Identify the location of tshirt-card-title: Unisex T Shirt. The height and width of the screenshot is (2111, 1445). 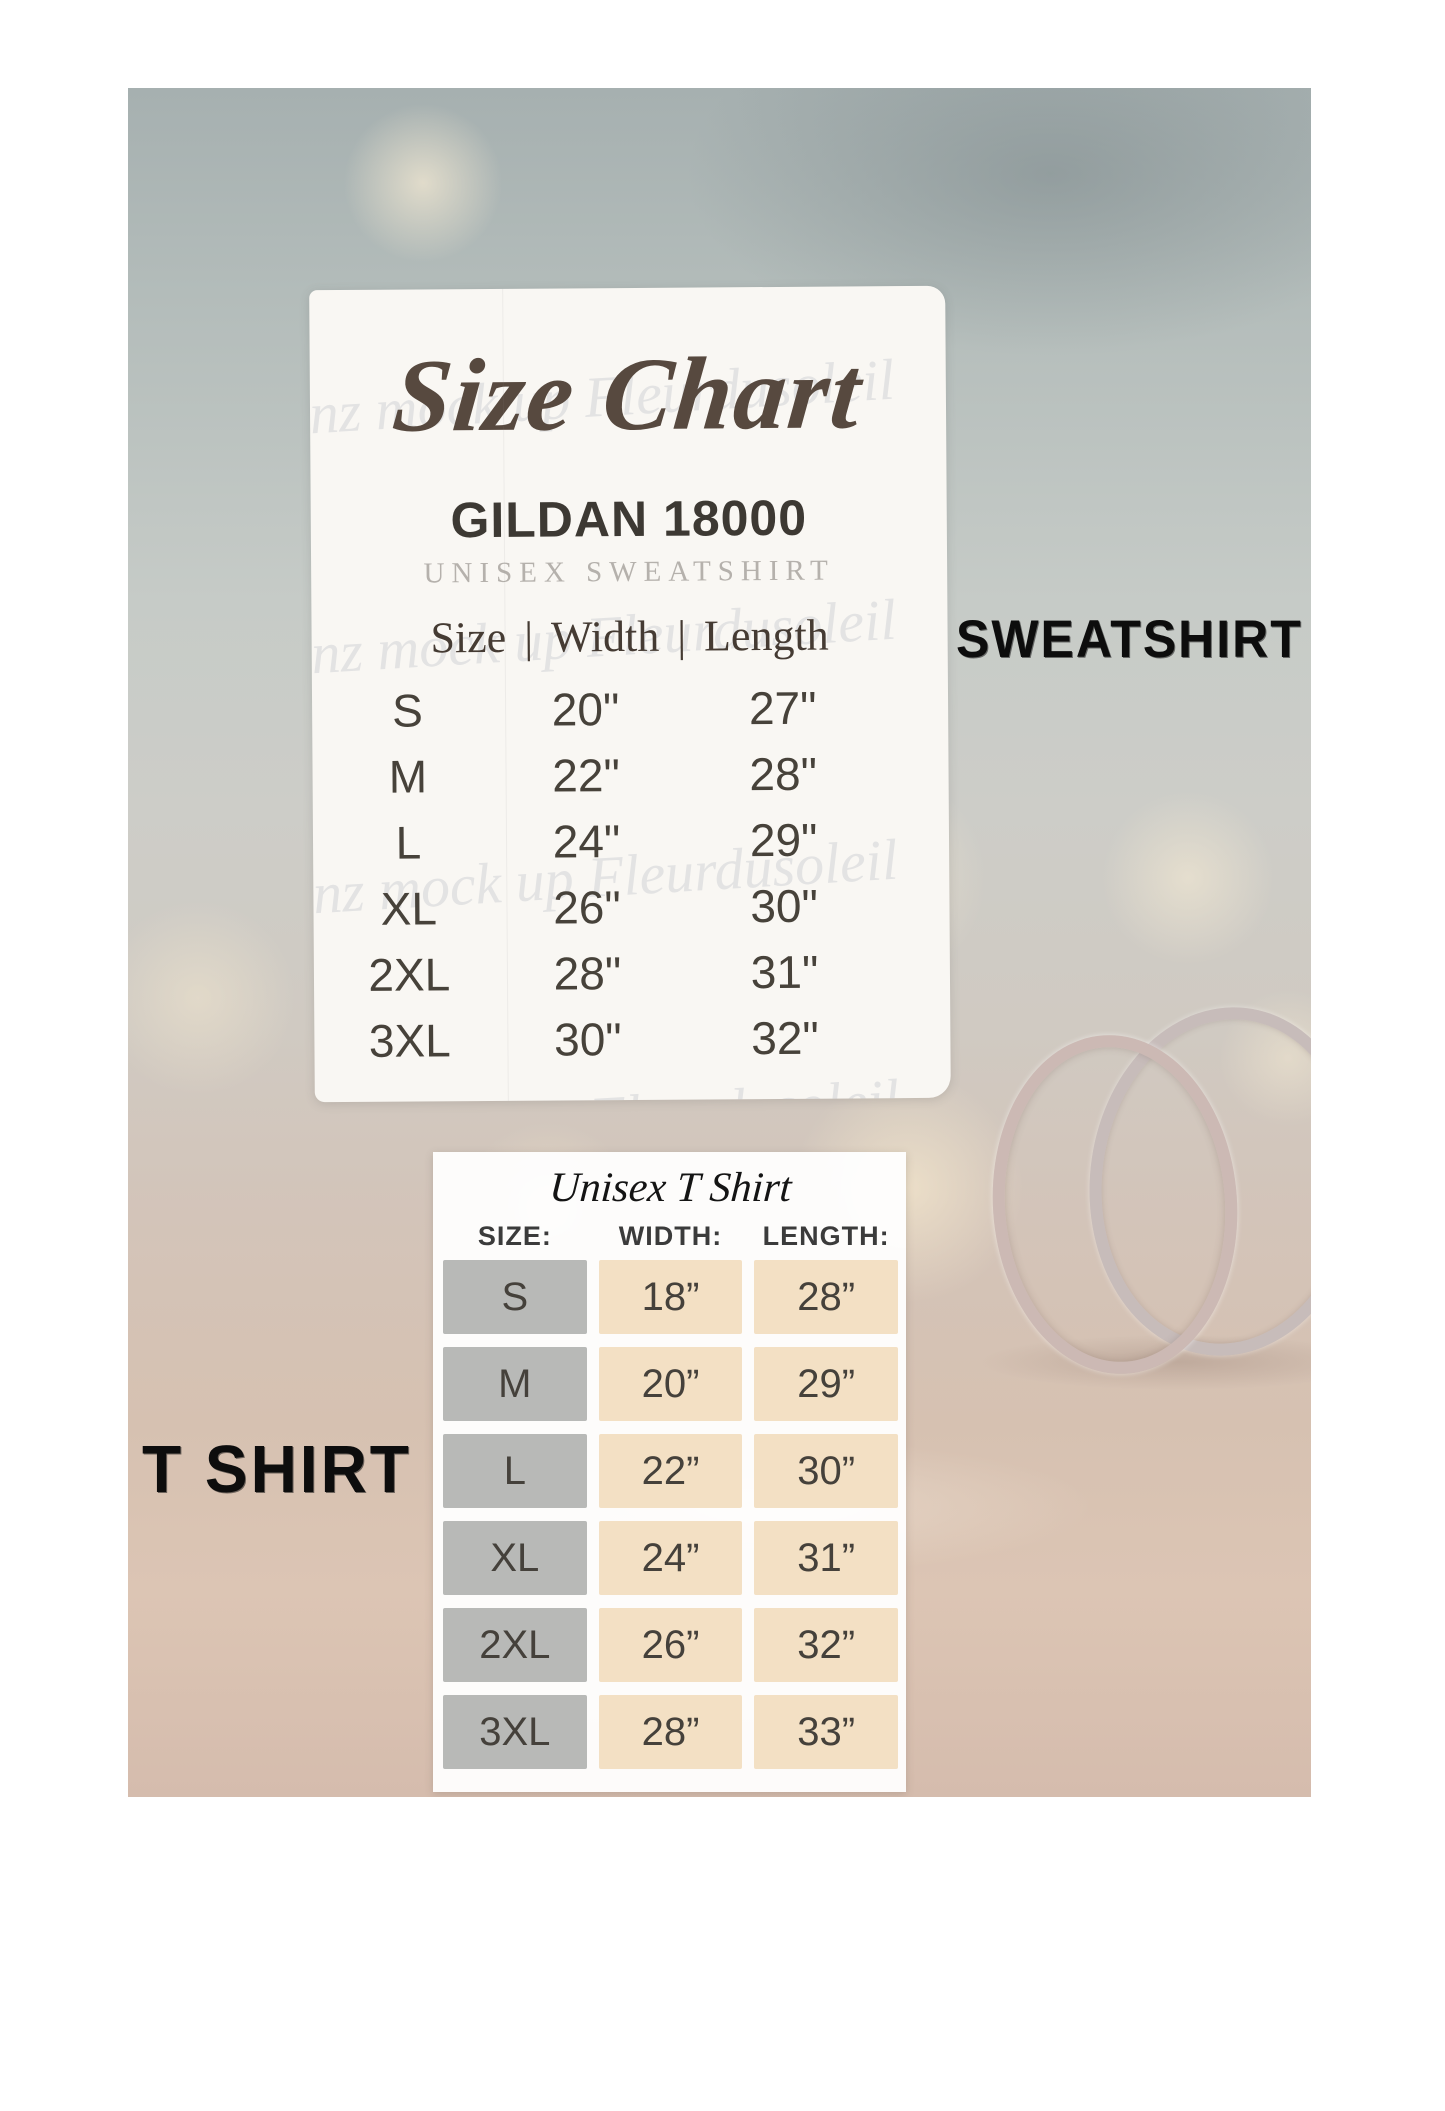
(670, 1188).